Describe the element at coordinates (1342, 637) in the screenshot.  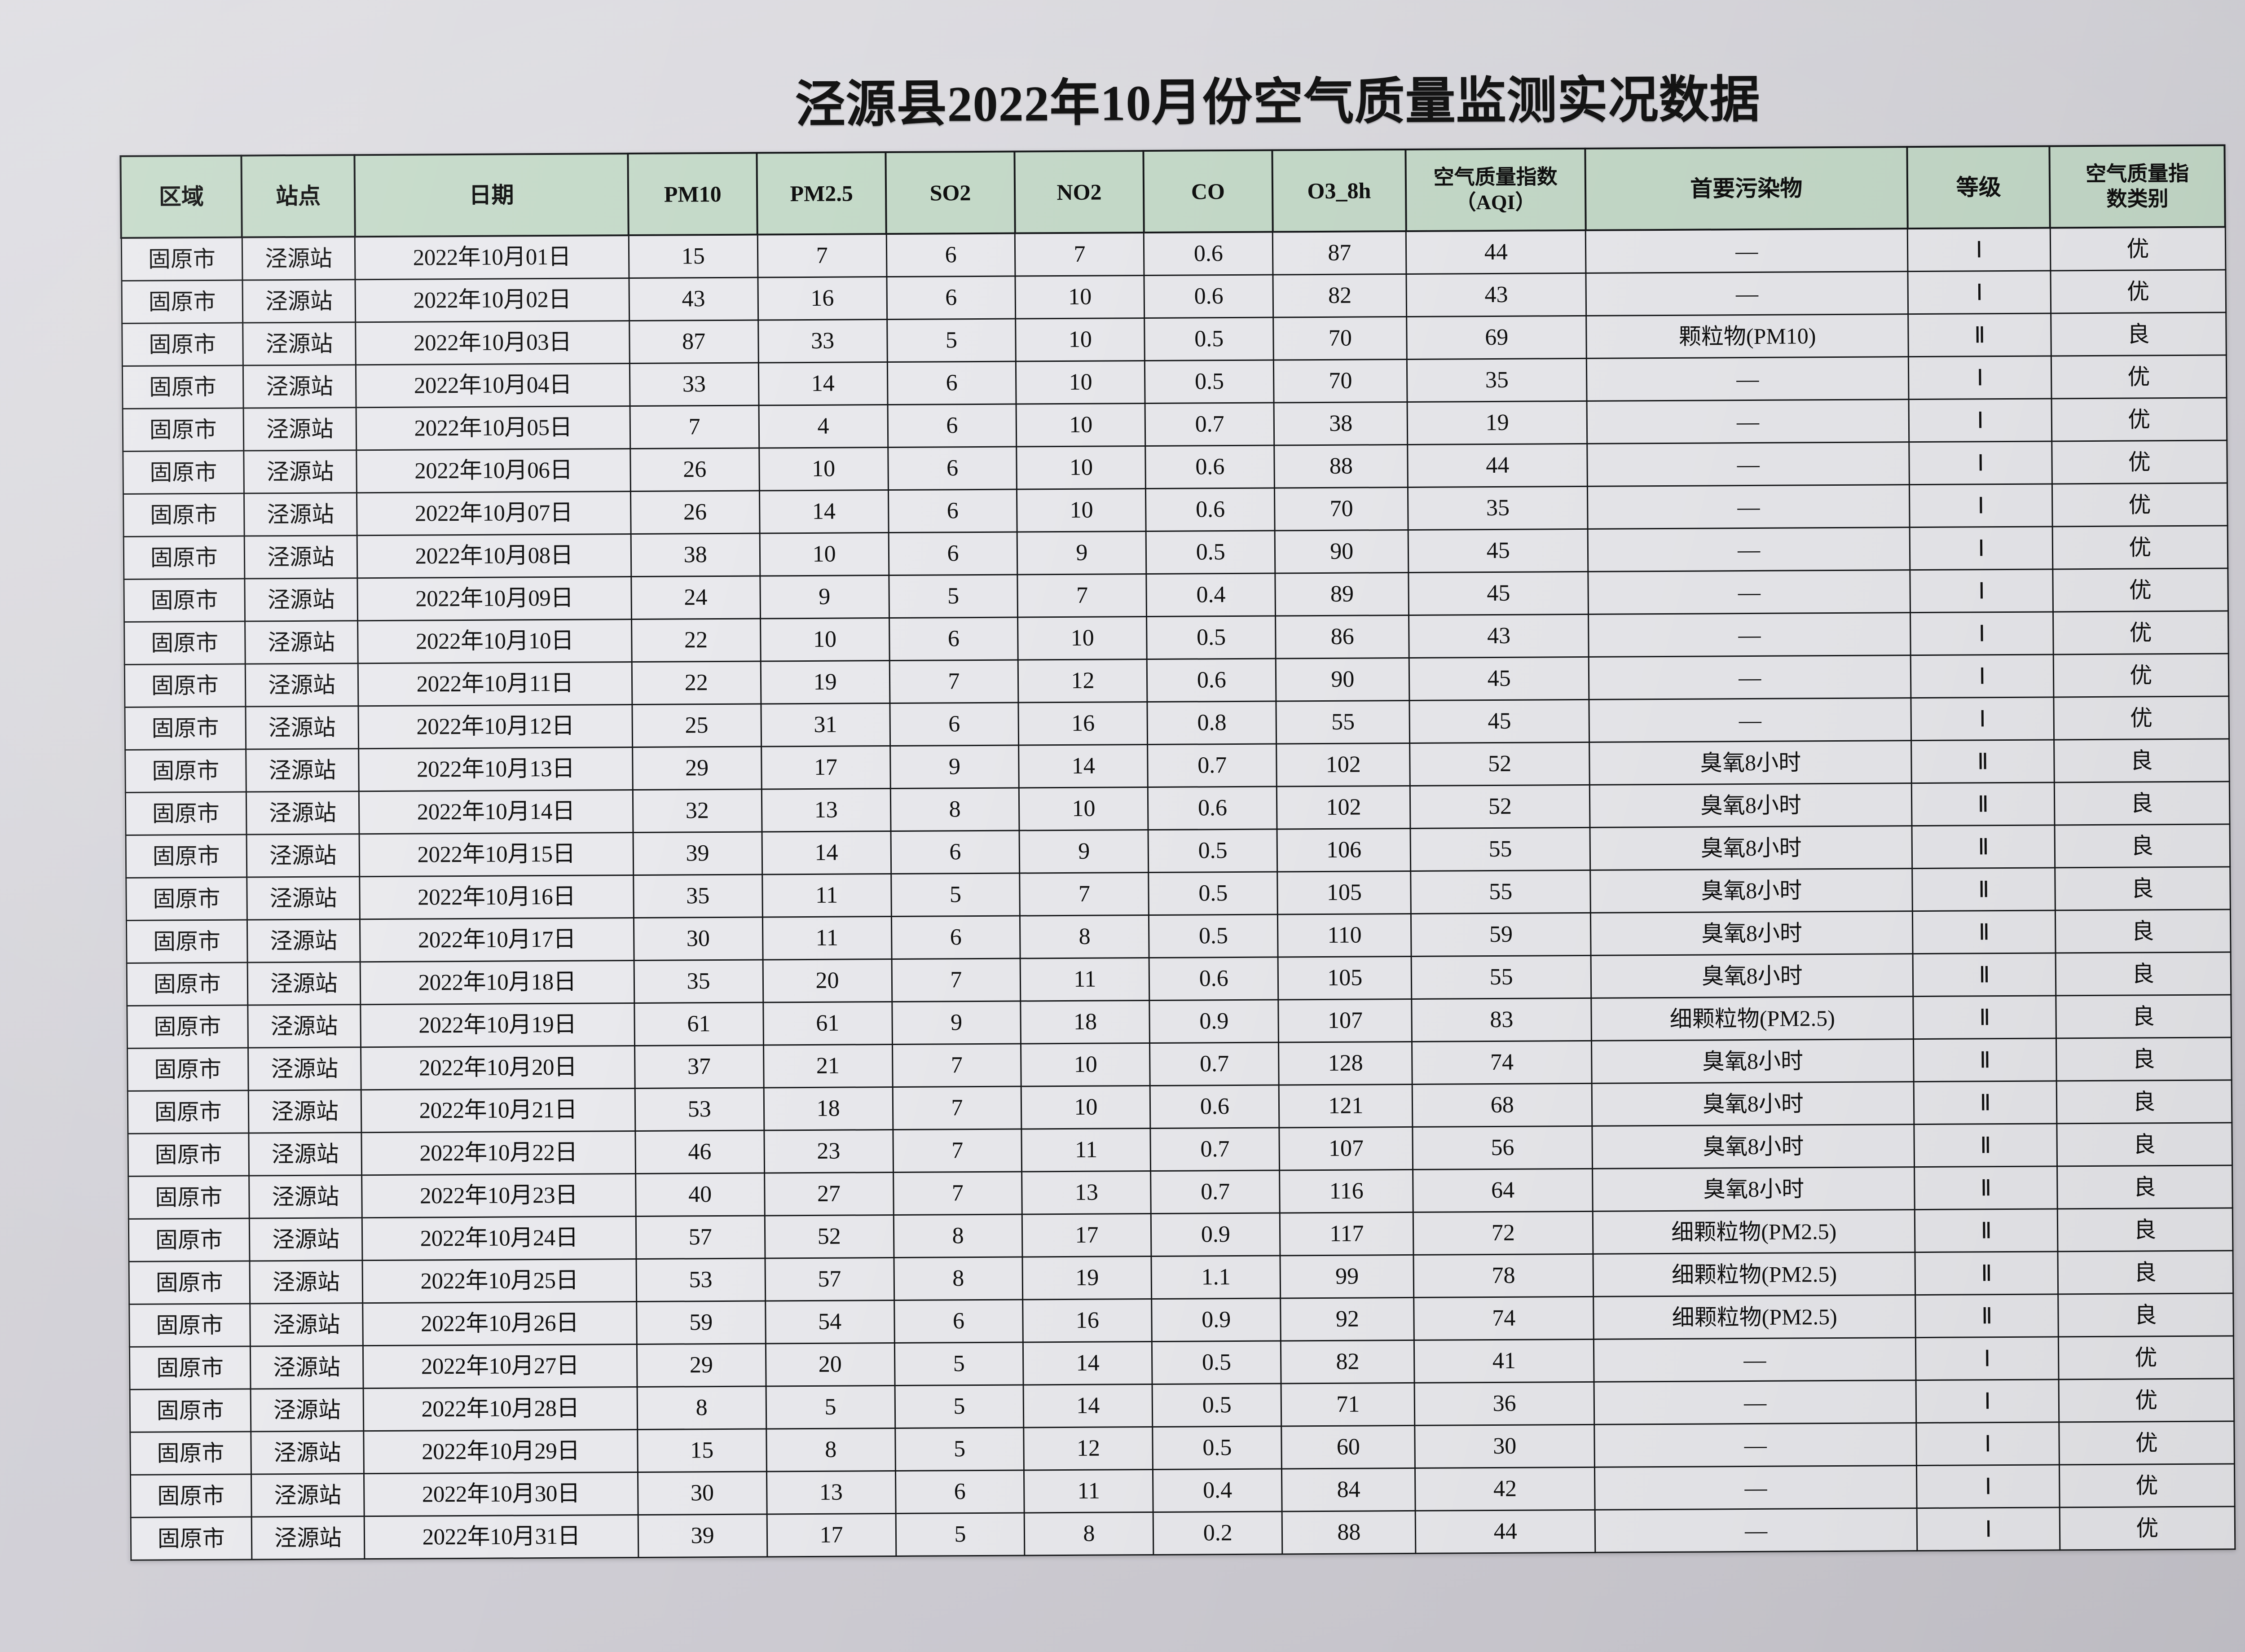
I see `cell-o3-8h: 86` at that location.